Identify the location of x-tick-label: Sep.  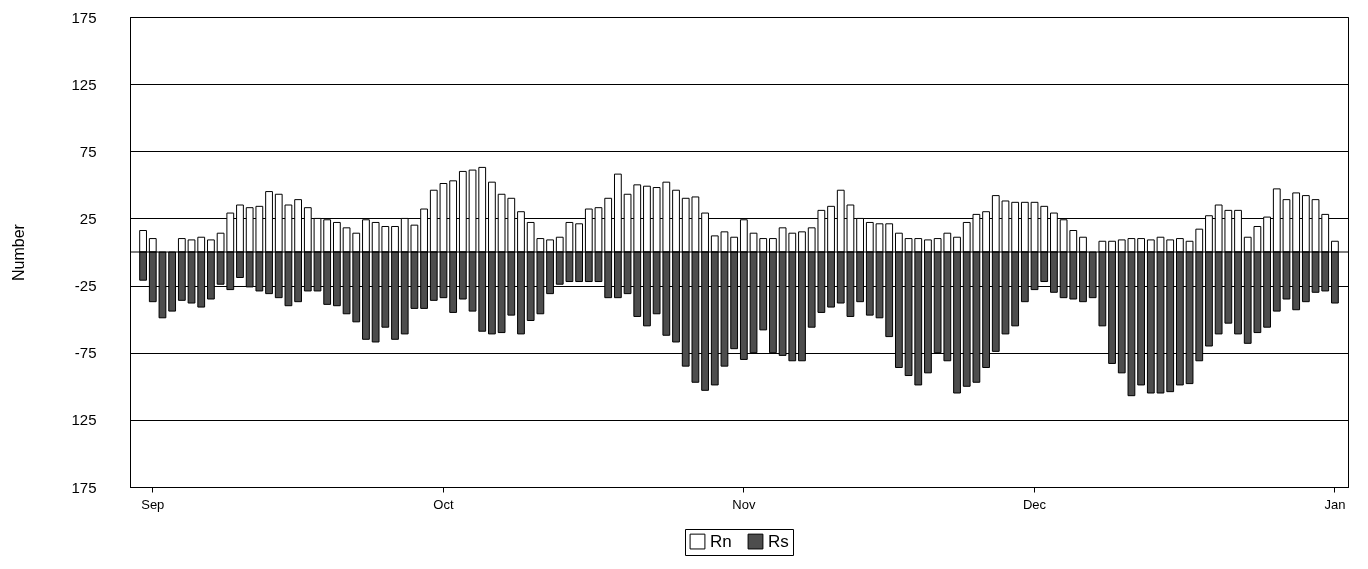
(153, 504).